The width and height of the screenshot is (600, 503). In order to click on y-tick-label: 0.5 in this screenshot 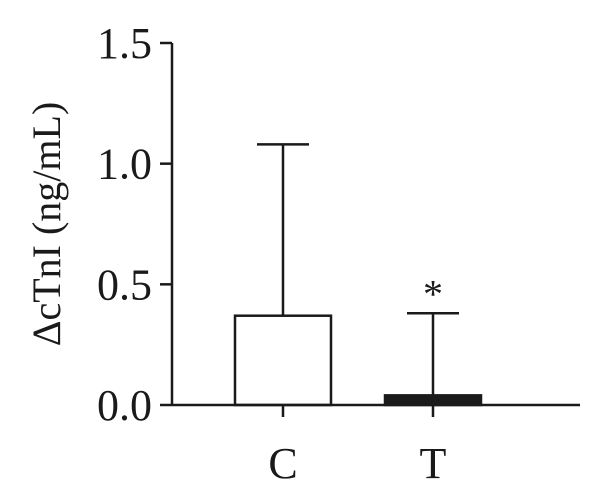, I will do `click(124, 284)`.